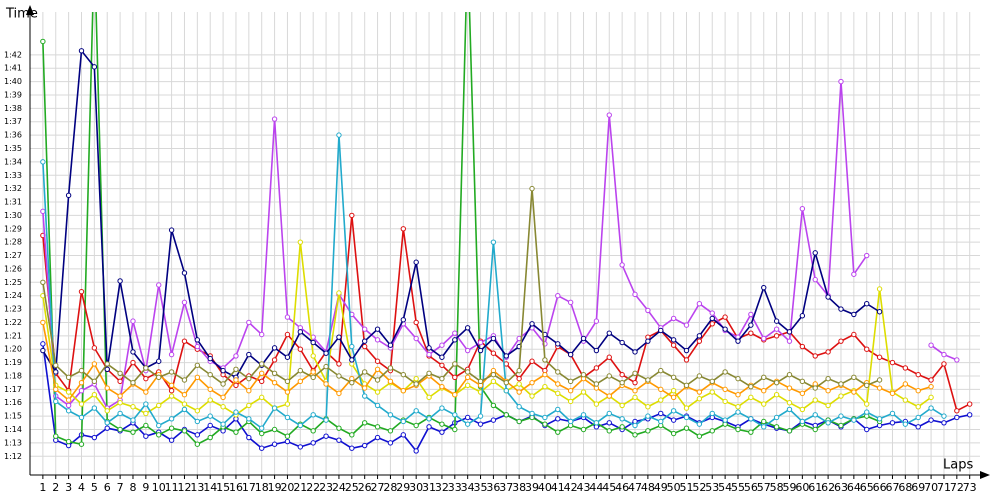  What do you see at coordinates (365, 487) in the screenshot?
I see `x-tick-label: 26` at bounding box center [365, 487].